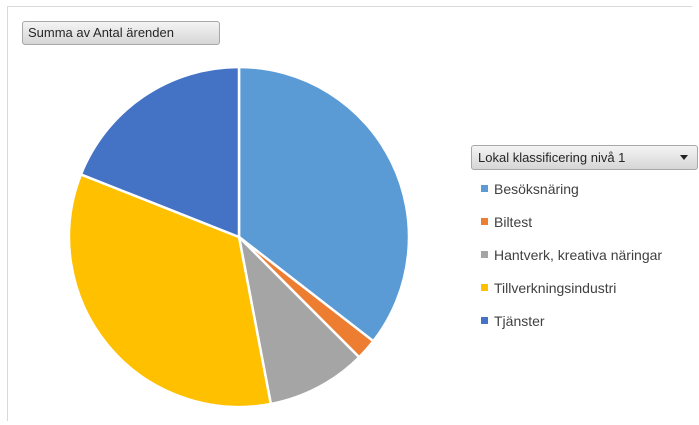  What do you see at coordinates (536, 188) in the screenshot?
I see `legend-label: Besöksnäring` at bounding box center [536, 188].